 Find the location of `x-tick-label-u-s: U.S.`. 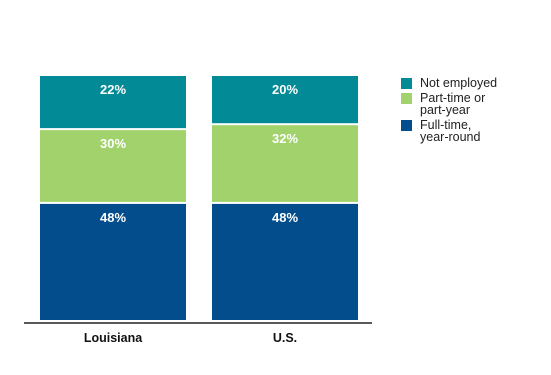

x-tick-label-u-s: U.S. is located at coordinates (285, 338).